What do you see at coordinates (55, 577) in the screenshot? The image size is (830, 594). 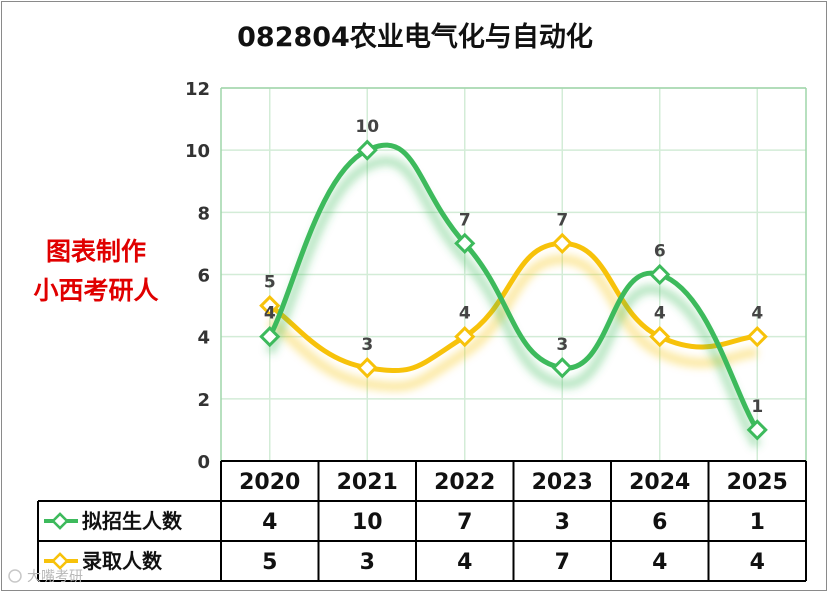 I see `footer-logo-text: 大嘴考研` at bounding box center [55, 577].